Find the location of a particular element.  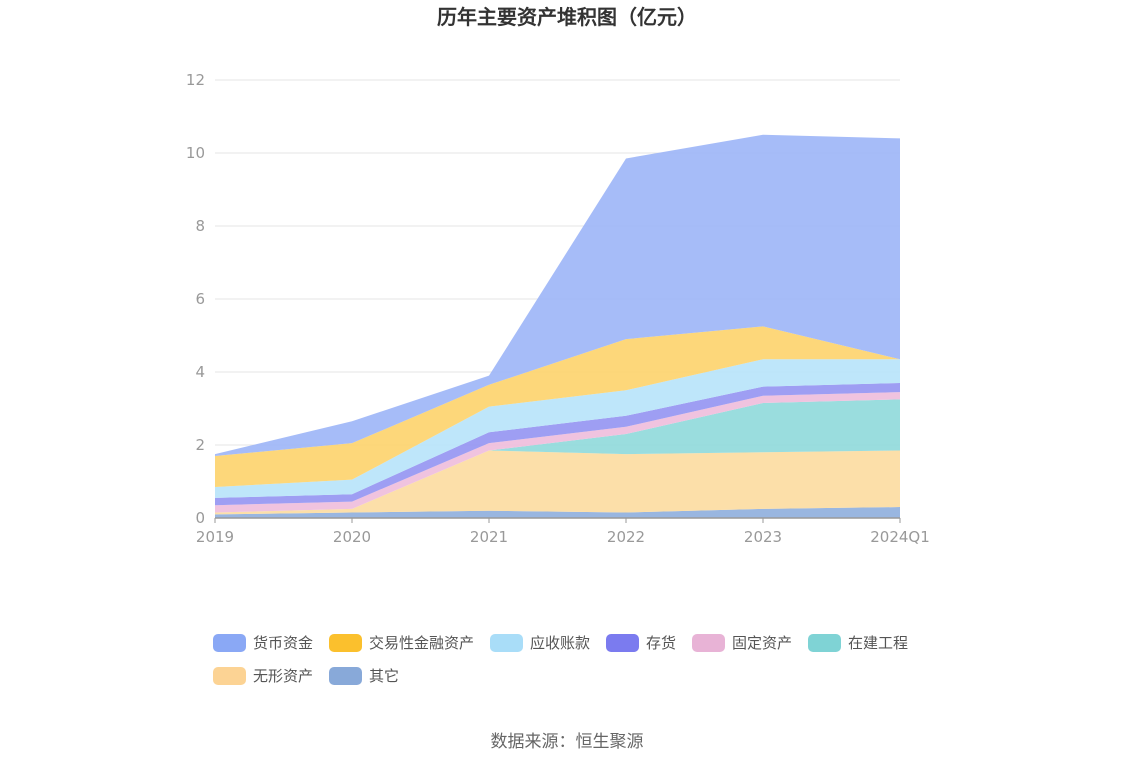

legend-label: 应收账款 is located at coordinates (560, 643).